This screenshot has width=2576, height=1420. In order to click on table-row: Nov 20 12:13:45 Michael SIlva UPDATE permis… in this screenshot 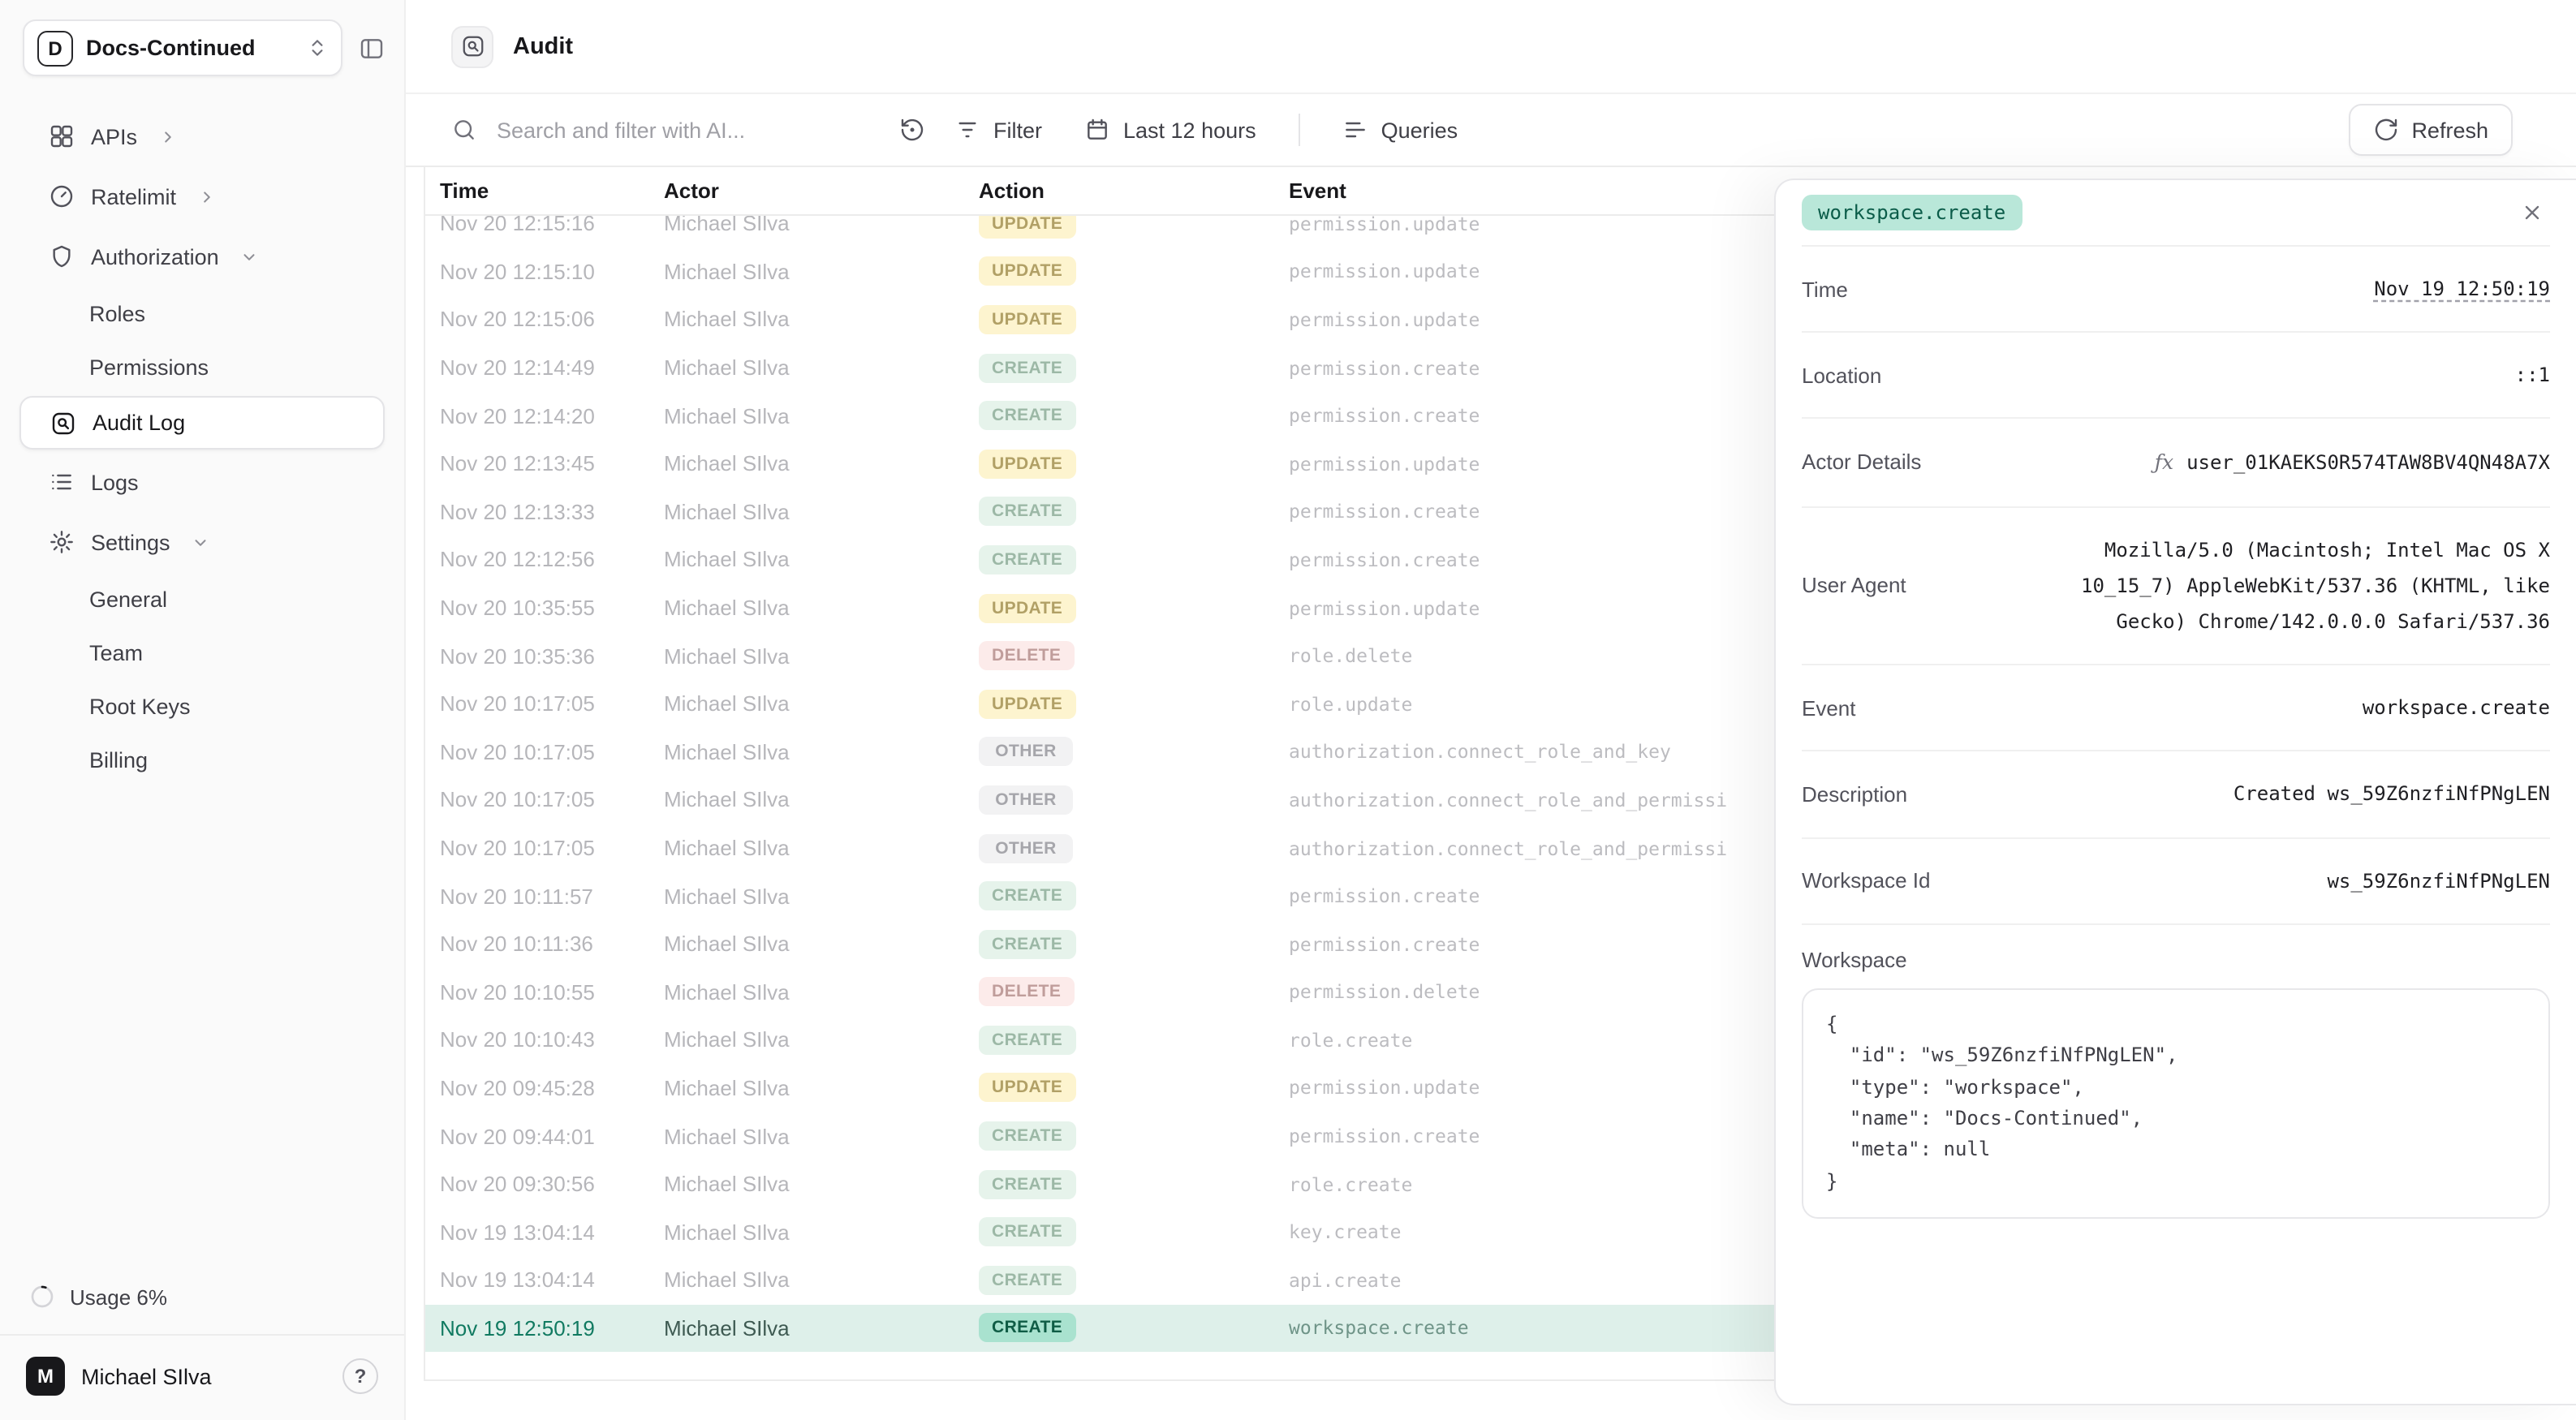, I will do `click(1501, 464)`.